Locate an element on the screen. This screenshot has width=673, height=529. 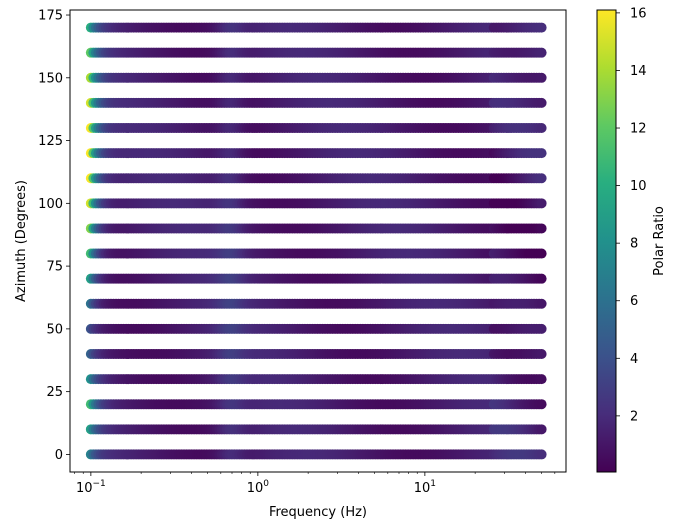
colorbar-tick-label: 2 is located at coordinates (634, 416).